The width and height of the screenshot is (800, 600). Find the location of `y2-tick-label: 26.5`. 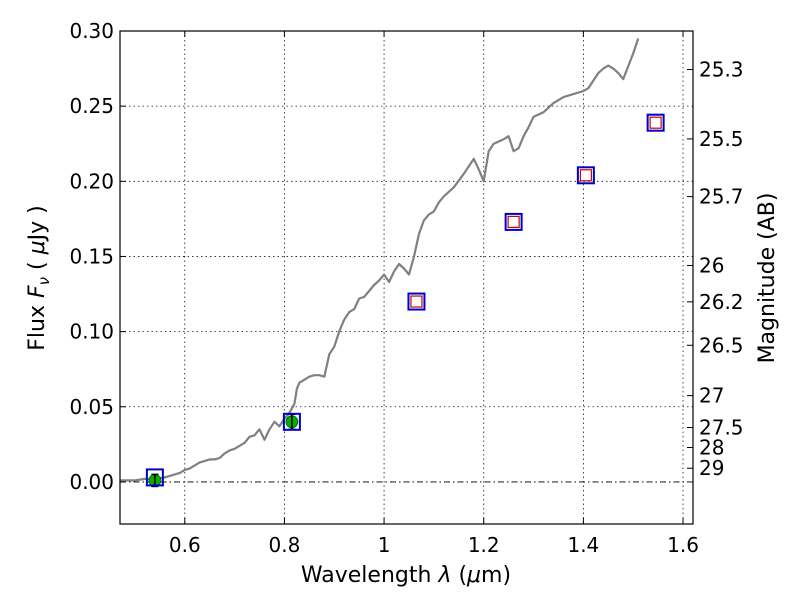

y2-tick-label: 26.5 is located at coordinates (721, 345).